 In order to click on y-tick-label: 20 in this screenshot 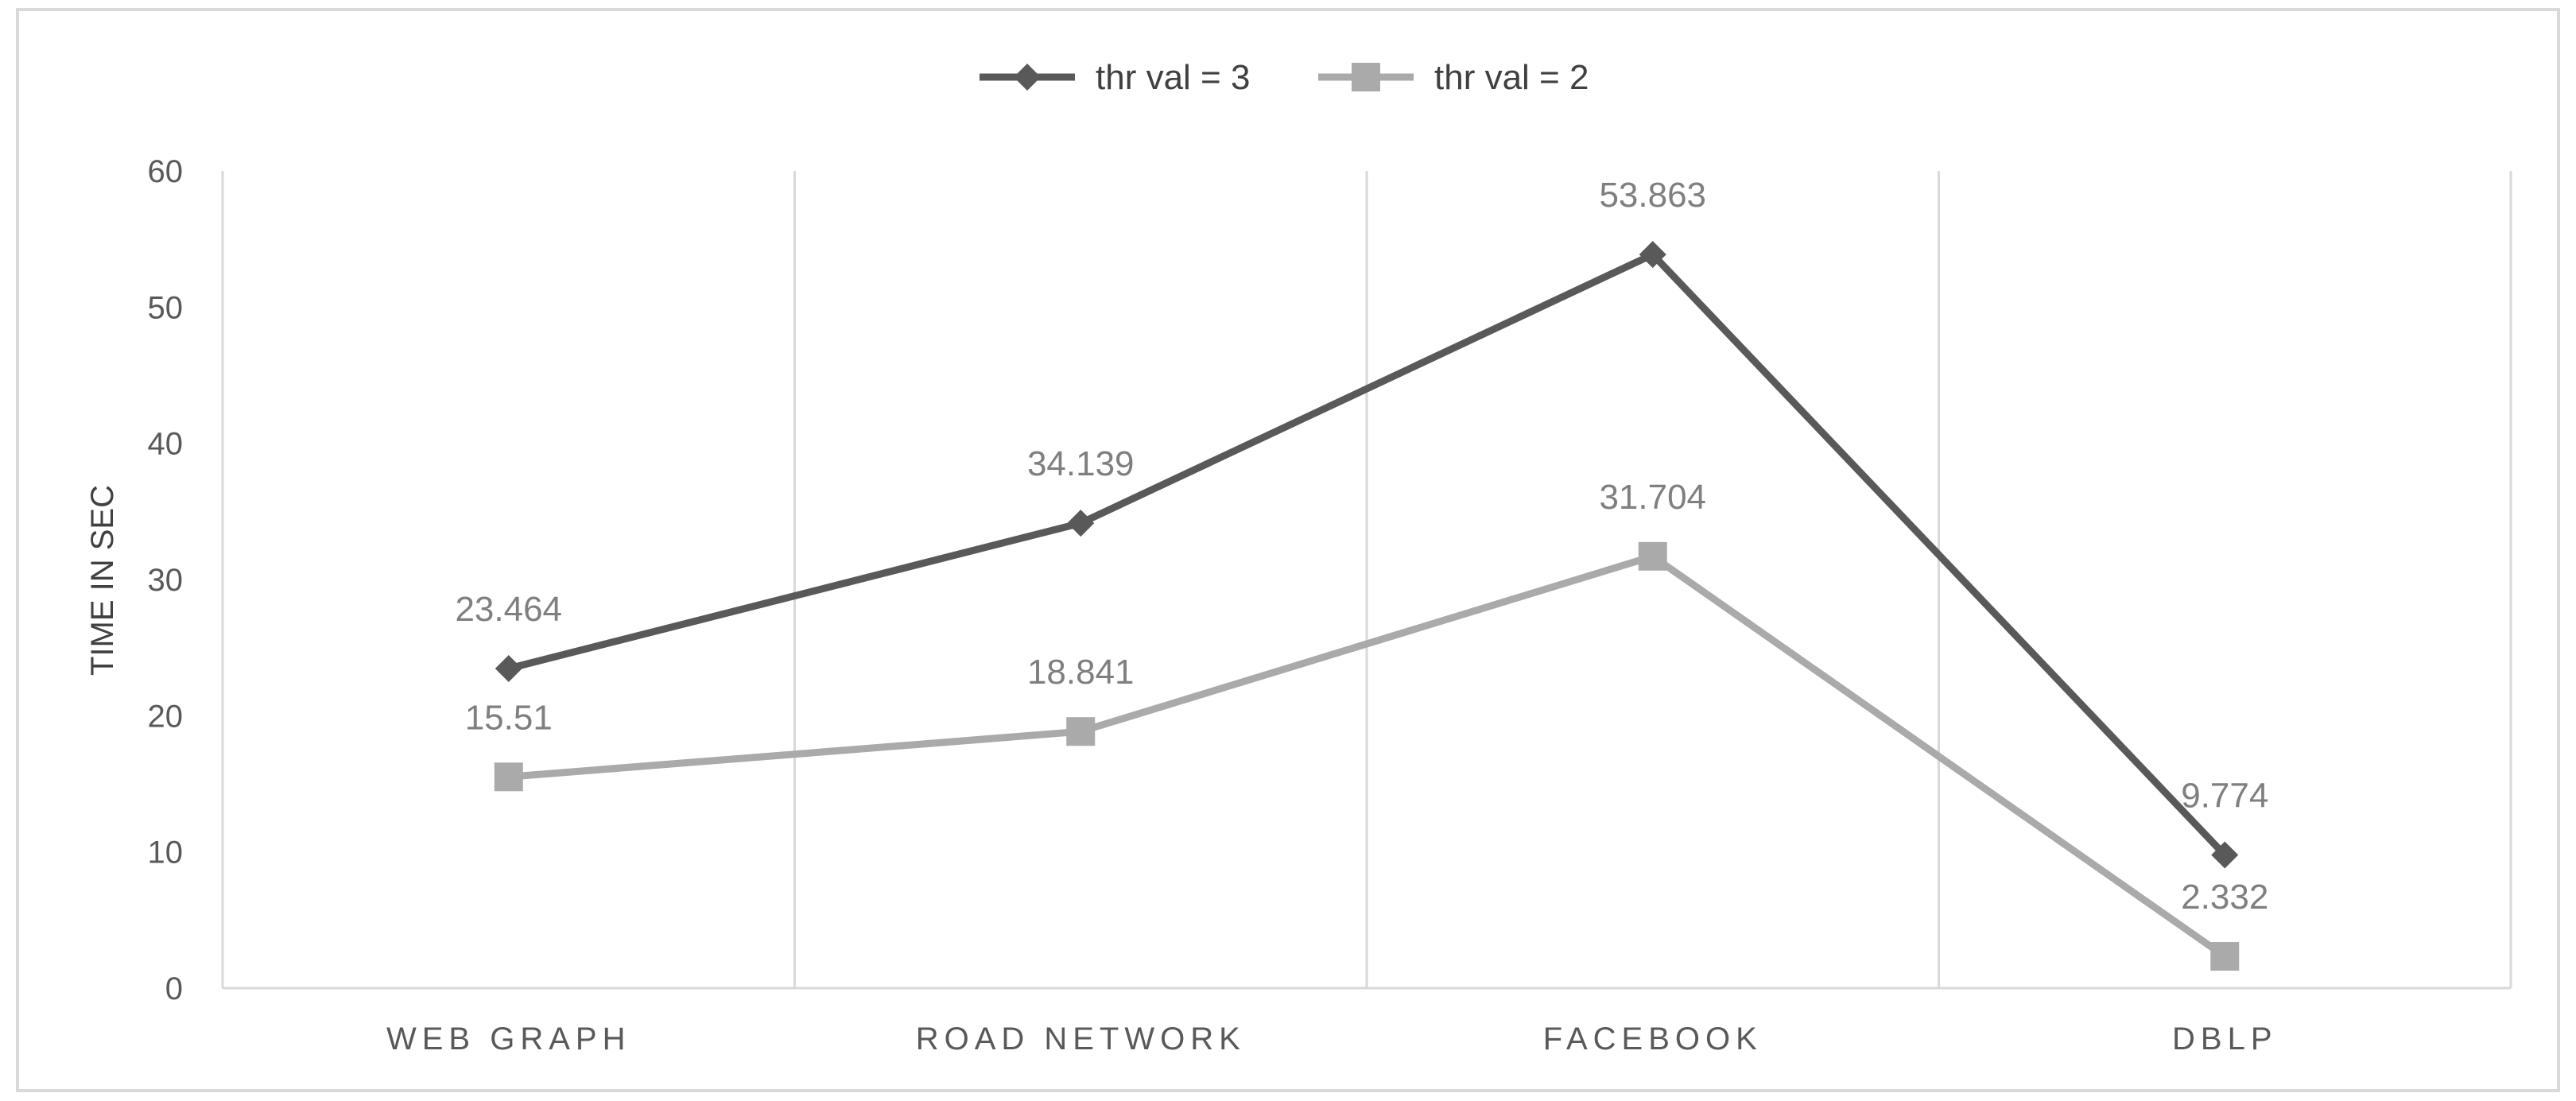, I will do `click(166, 716)`.